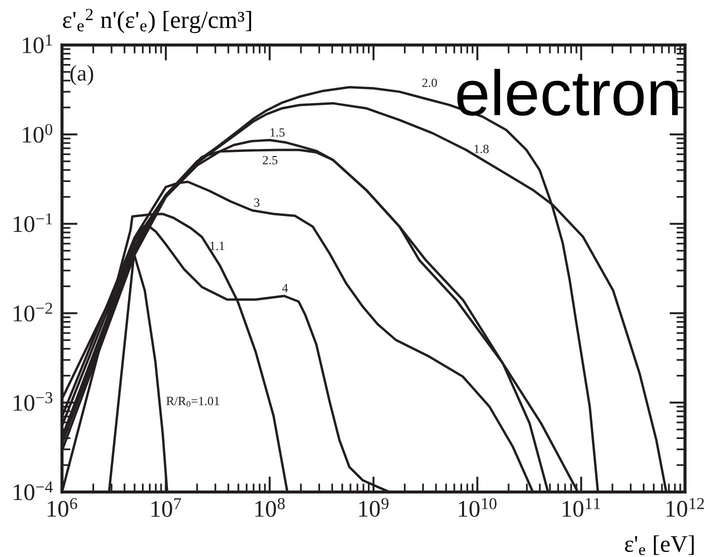 This screenshot has height=557, width=708. What do you see at coordinates (429, 83) in the screenshot?
I see `series-label: 2.0` at bounding box center [429, 83].